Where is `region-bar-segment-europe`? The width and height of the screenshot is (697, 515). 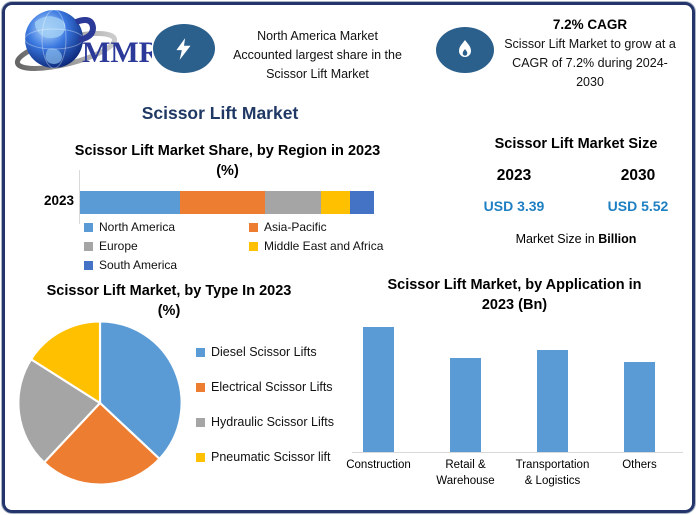 region-bar-segment-europe is located at coordinates (293, 202).